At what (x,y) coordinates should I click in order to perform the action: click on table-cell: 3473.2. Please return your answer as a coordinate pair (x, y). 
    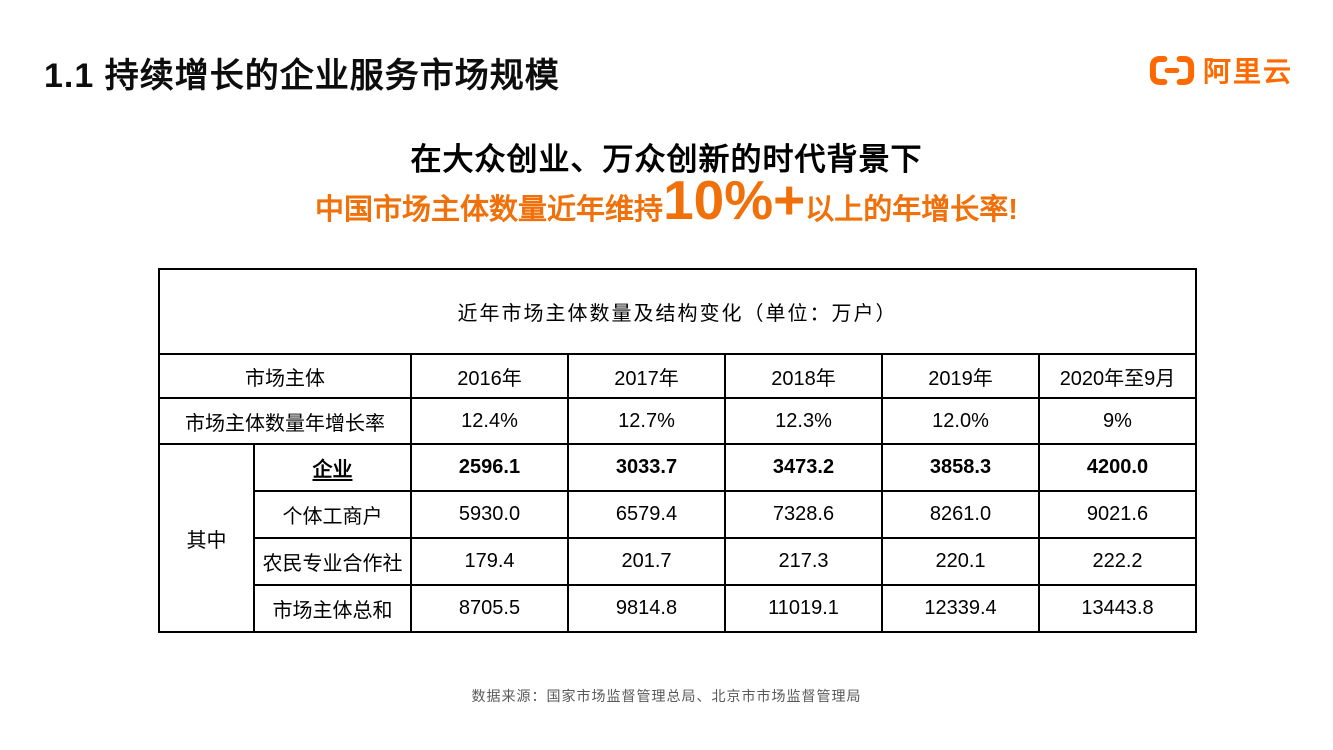
    Looking at the image, I should click on (803, 467).